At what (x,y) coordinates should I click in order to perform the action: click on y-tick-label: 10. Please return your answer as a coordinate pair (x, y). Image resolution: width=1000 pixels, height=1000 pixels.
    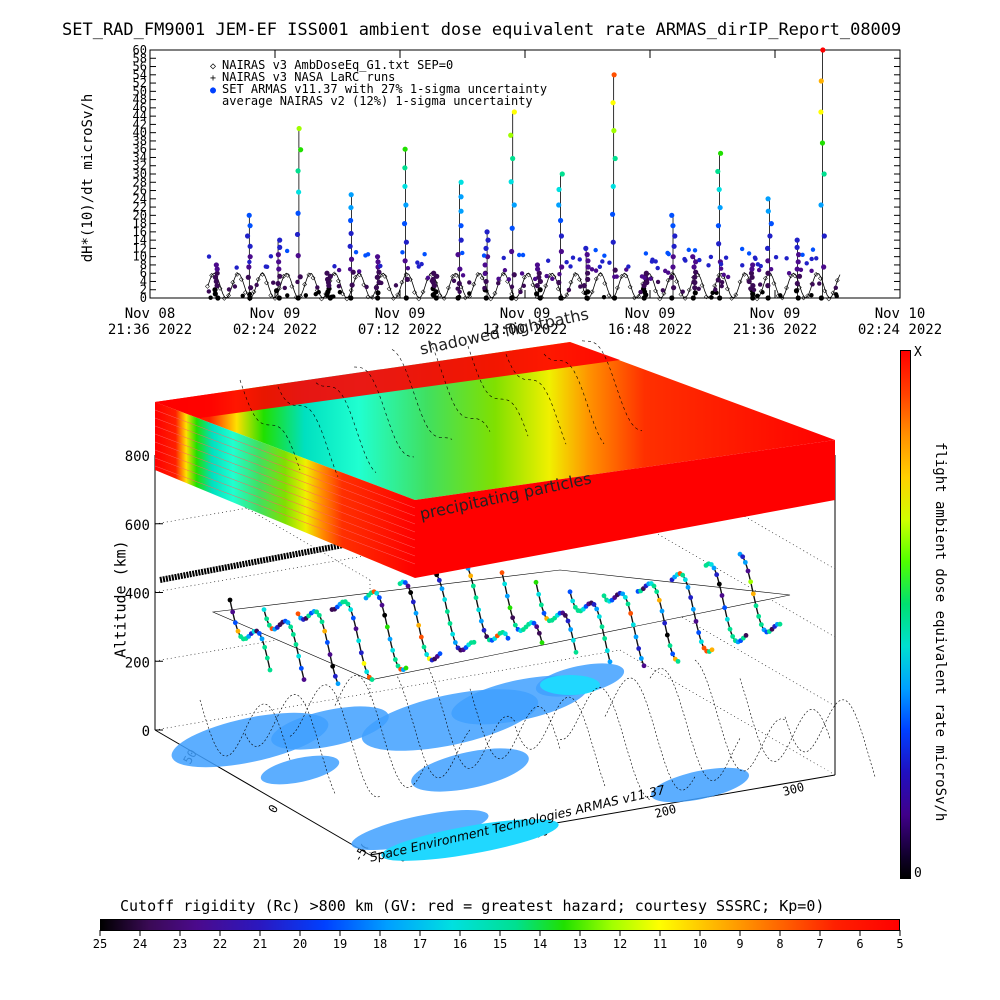
    Looking at the image, I should click on (140, 257).